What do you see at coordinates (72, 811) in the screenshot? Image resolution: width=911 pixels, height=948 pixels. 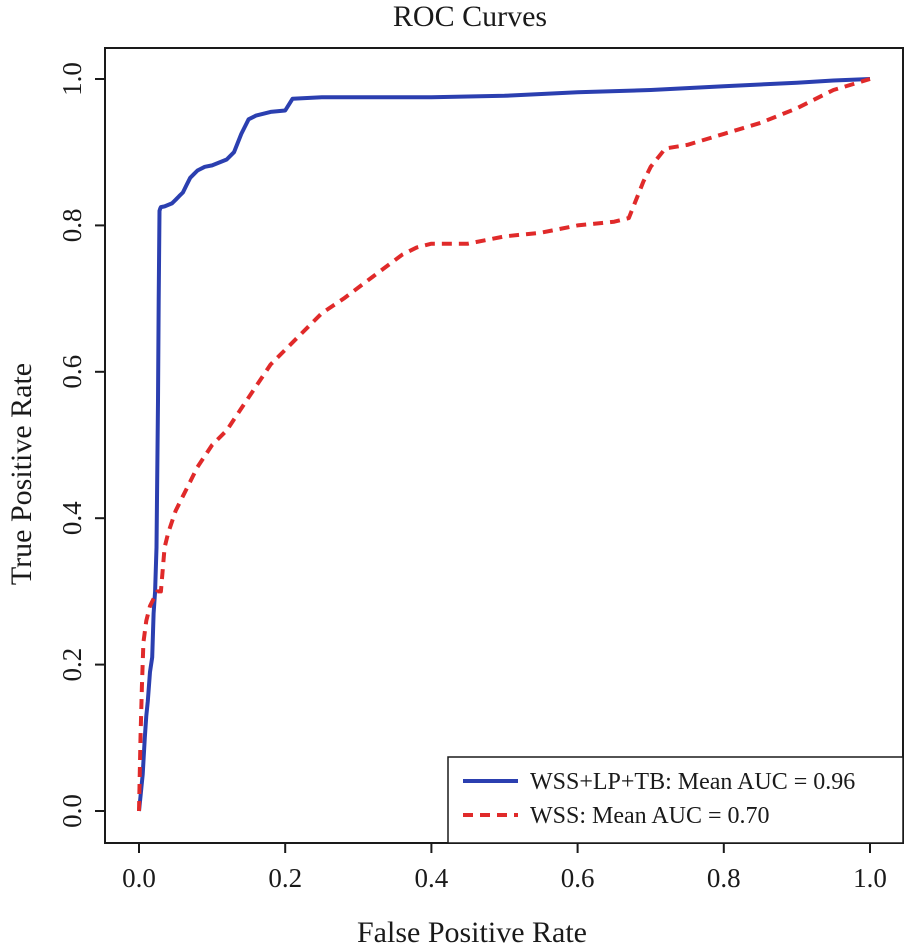 I see `y-tick-label: 0.0` at bounding box center [72, 811].